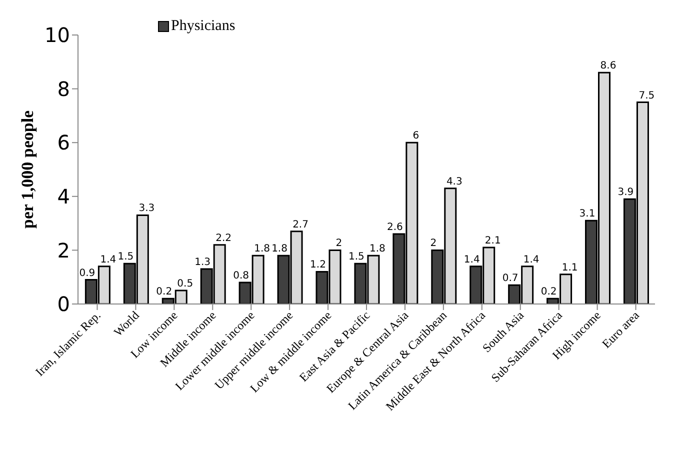  What do you see at coordinates (185, 284) in the screenshot?
I see `data-label: 0.5` at bounding box center [185, 284].